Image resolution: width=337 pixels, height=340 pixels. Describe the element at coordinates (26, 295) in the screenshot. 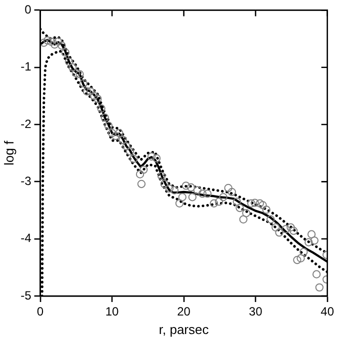

I see `y-tick-label: -5` at that location.